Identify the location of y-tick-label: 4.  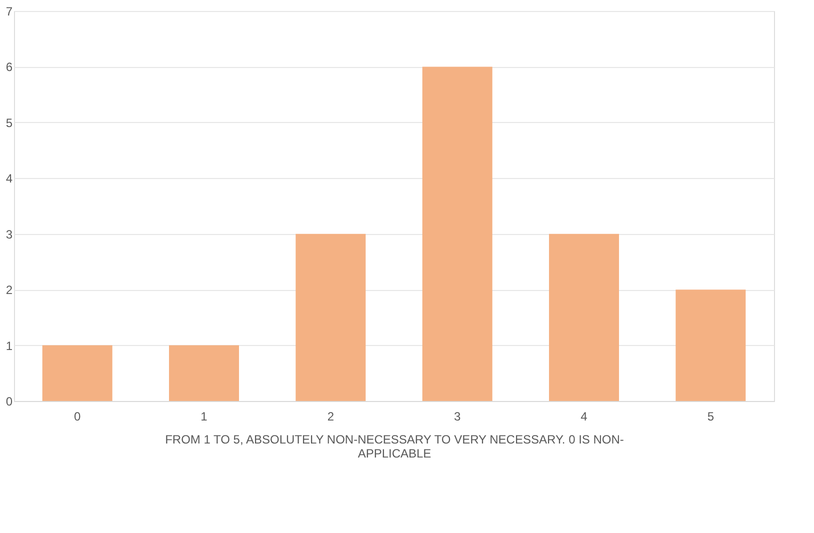
(9, 179).